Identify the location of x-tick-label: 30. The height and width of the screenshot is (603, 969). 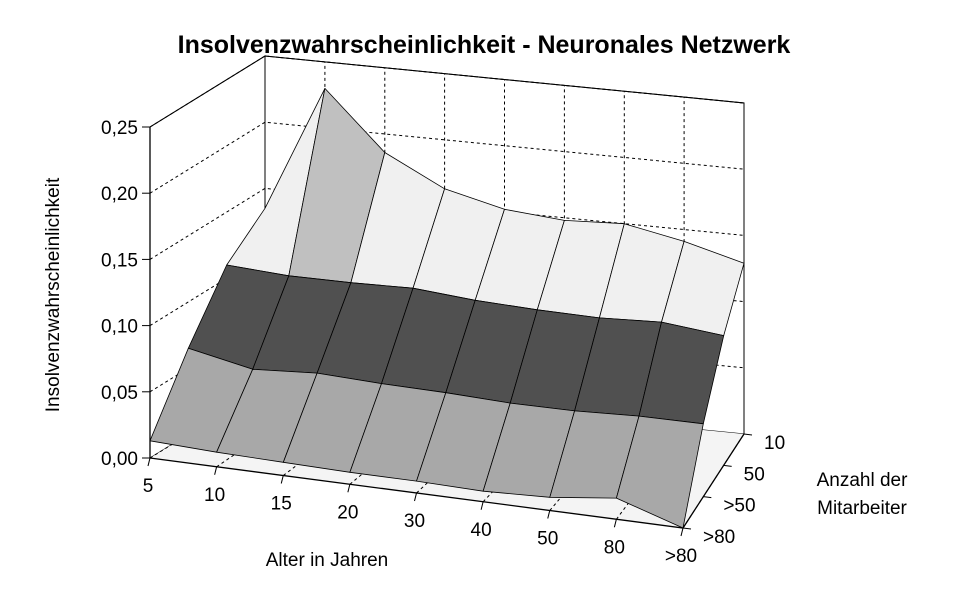
(414, 521).